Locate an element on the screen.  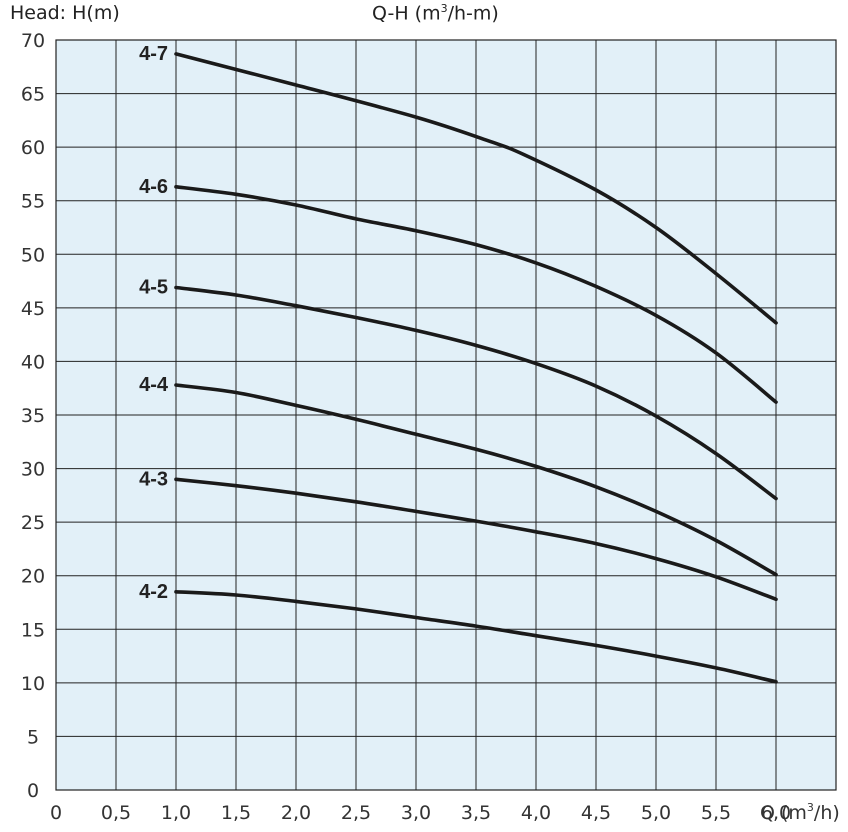
x-tick-label: 1,5 is located at coordinates (236, 813).